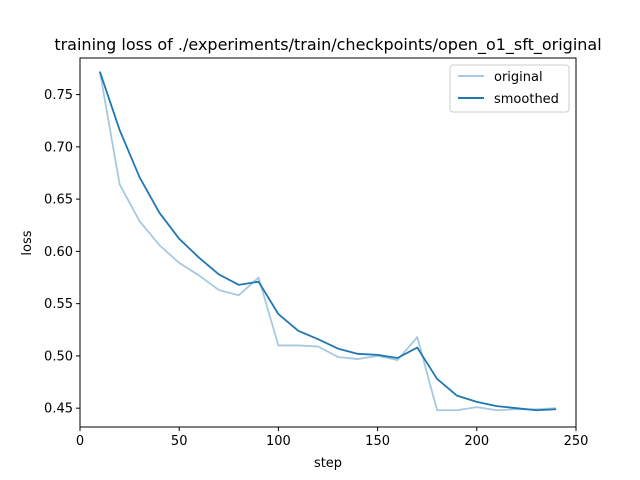  What do you see at coordinates (58, 252) in the screenshot?
I see `y-tick-label: 0.60` at bounding box center [58, 252].